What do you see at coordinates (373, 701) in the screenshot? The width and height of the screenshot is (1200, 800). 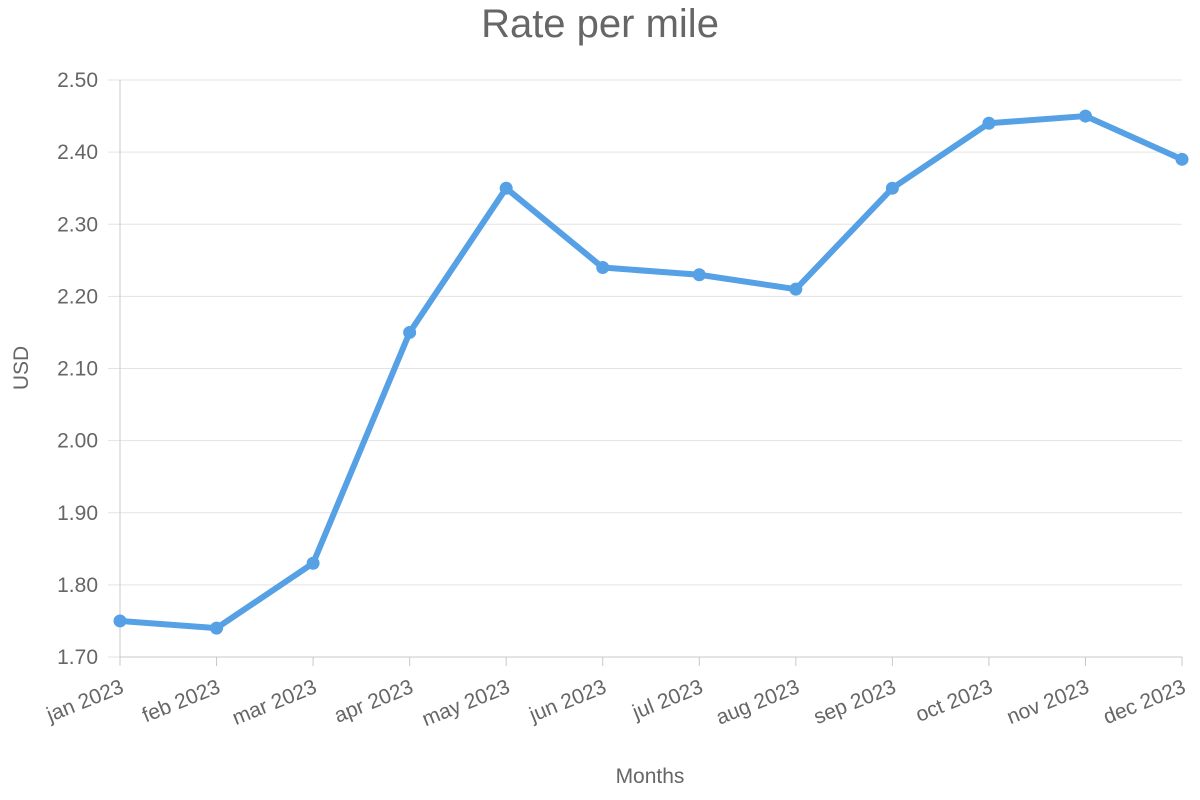 I see `x-tick-label: apr 2023` at bounding box center [373, 701].